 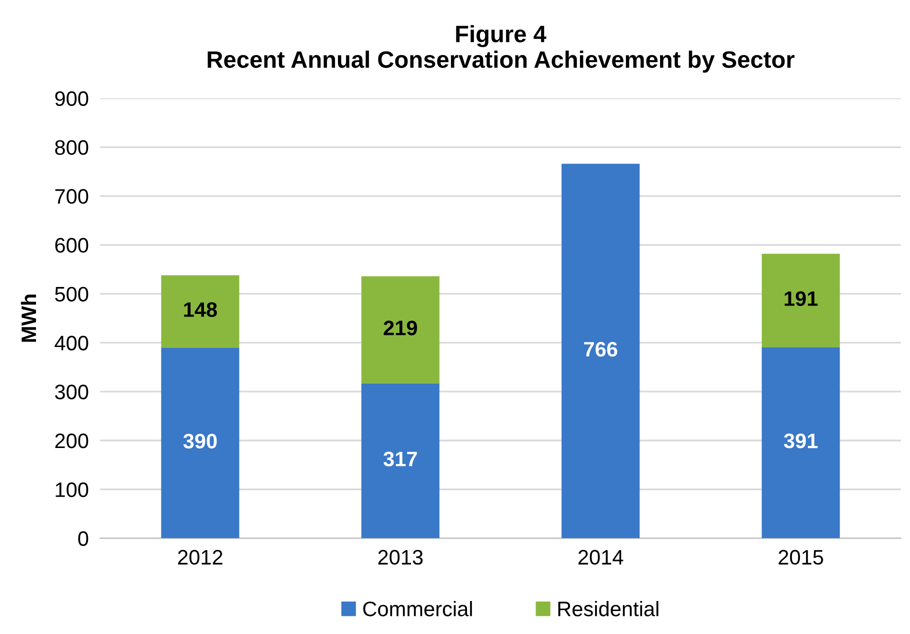 What do you see at coordinates (72, 490) in the screenshot?
I see `y-tick-label: 100` at bounding box center [72, 490].